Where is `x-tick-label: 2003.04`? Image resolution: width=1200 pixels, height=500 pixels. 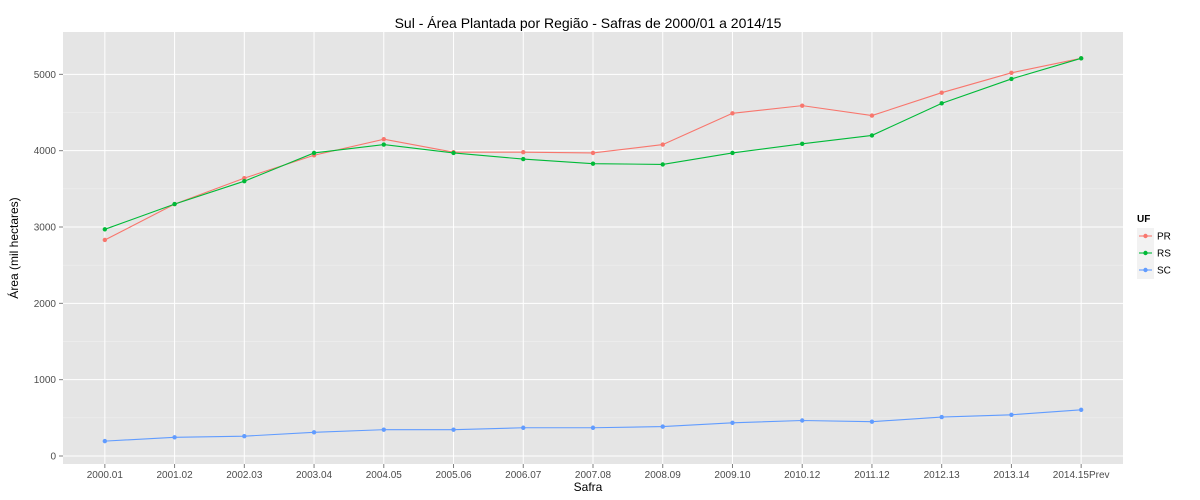 x-tick-label: 2003.04 is located at coordinates (314, 475).